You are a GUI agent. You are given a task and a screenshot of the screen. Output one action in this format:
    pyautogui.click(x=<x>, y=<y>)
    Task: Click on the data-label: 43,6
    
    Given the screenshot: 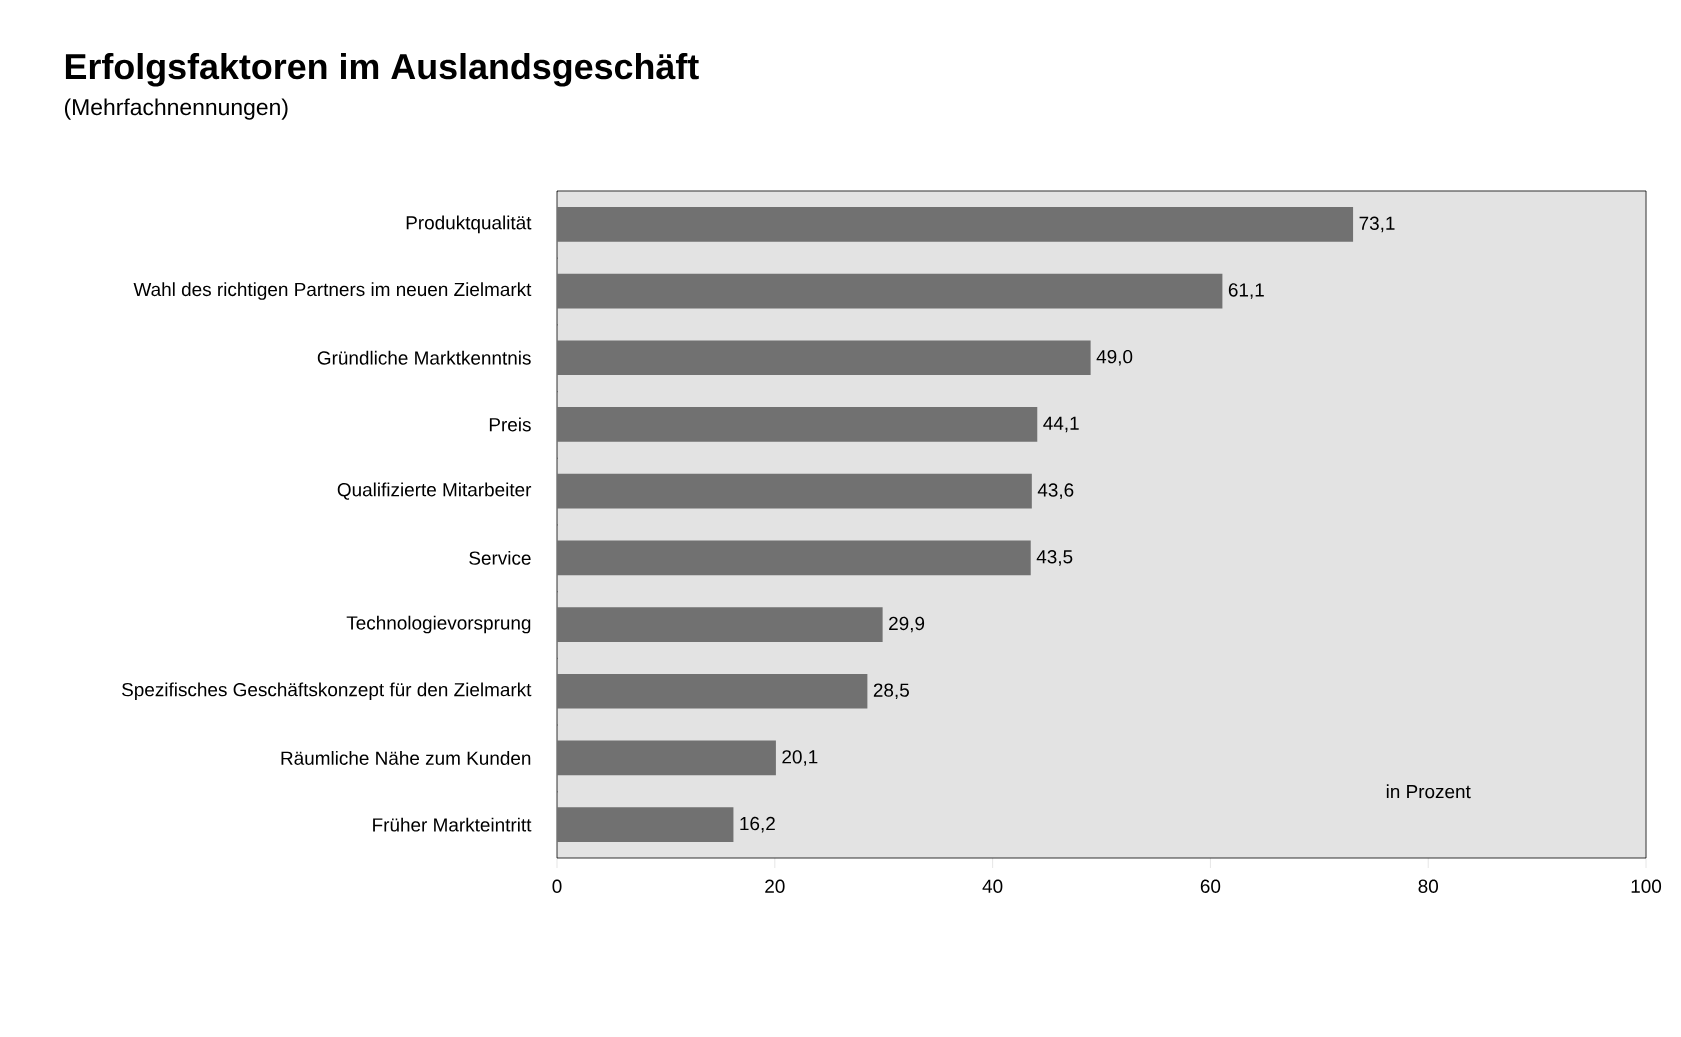 What is the action you would take?
    pyautogui.click(x=1055, y=491)
    